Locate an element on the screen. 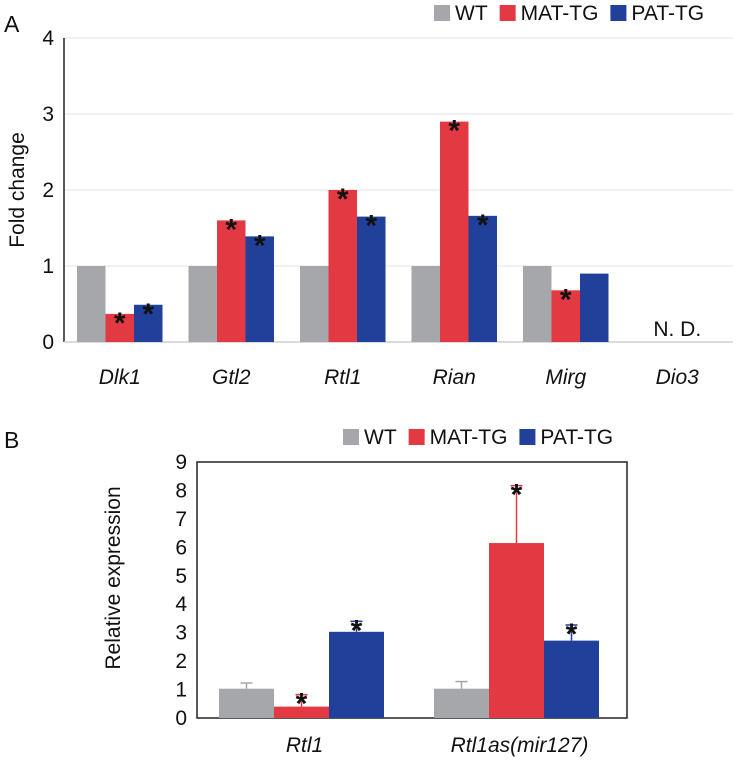 Image resolution: width=740 pixels, height=763 pixels. category-label: Dio3 is located at coordinates (678, 377).